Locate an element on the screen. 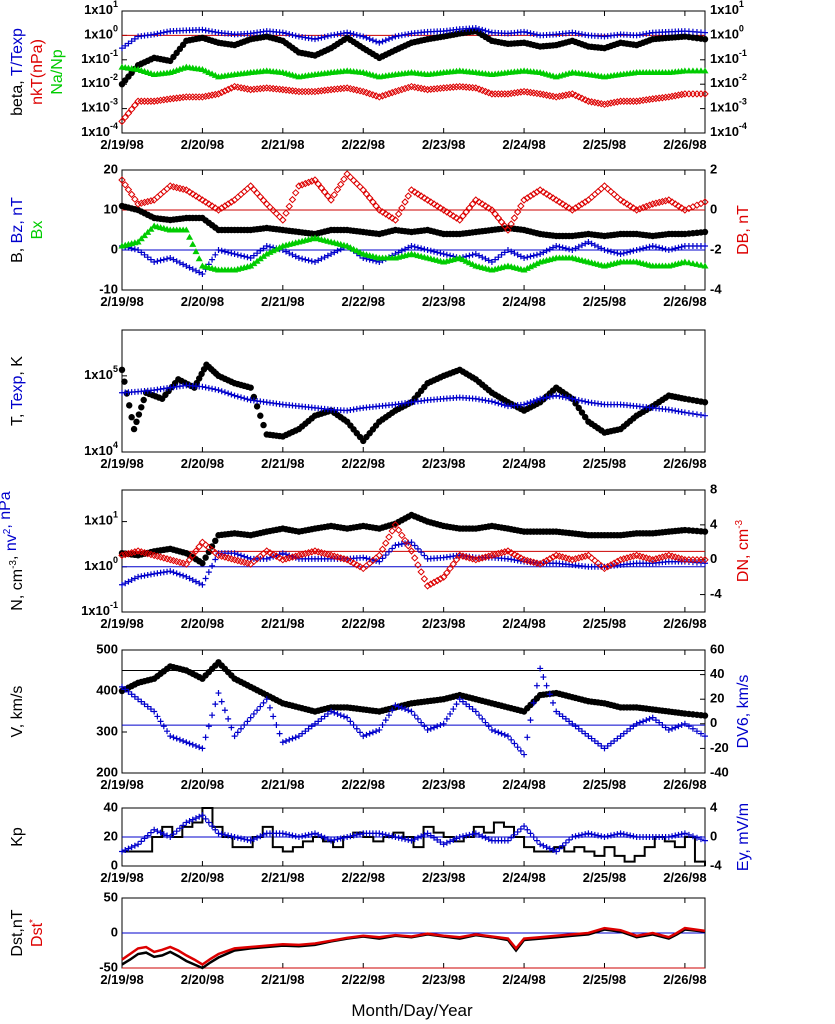 This screenshot has width=835, height=1024. y2-tick-label: 60 is located at coordinates (717, 648).